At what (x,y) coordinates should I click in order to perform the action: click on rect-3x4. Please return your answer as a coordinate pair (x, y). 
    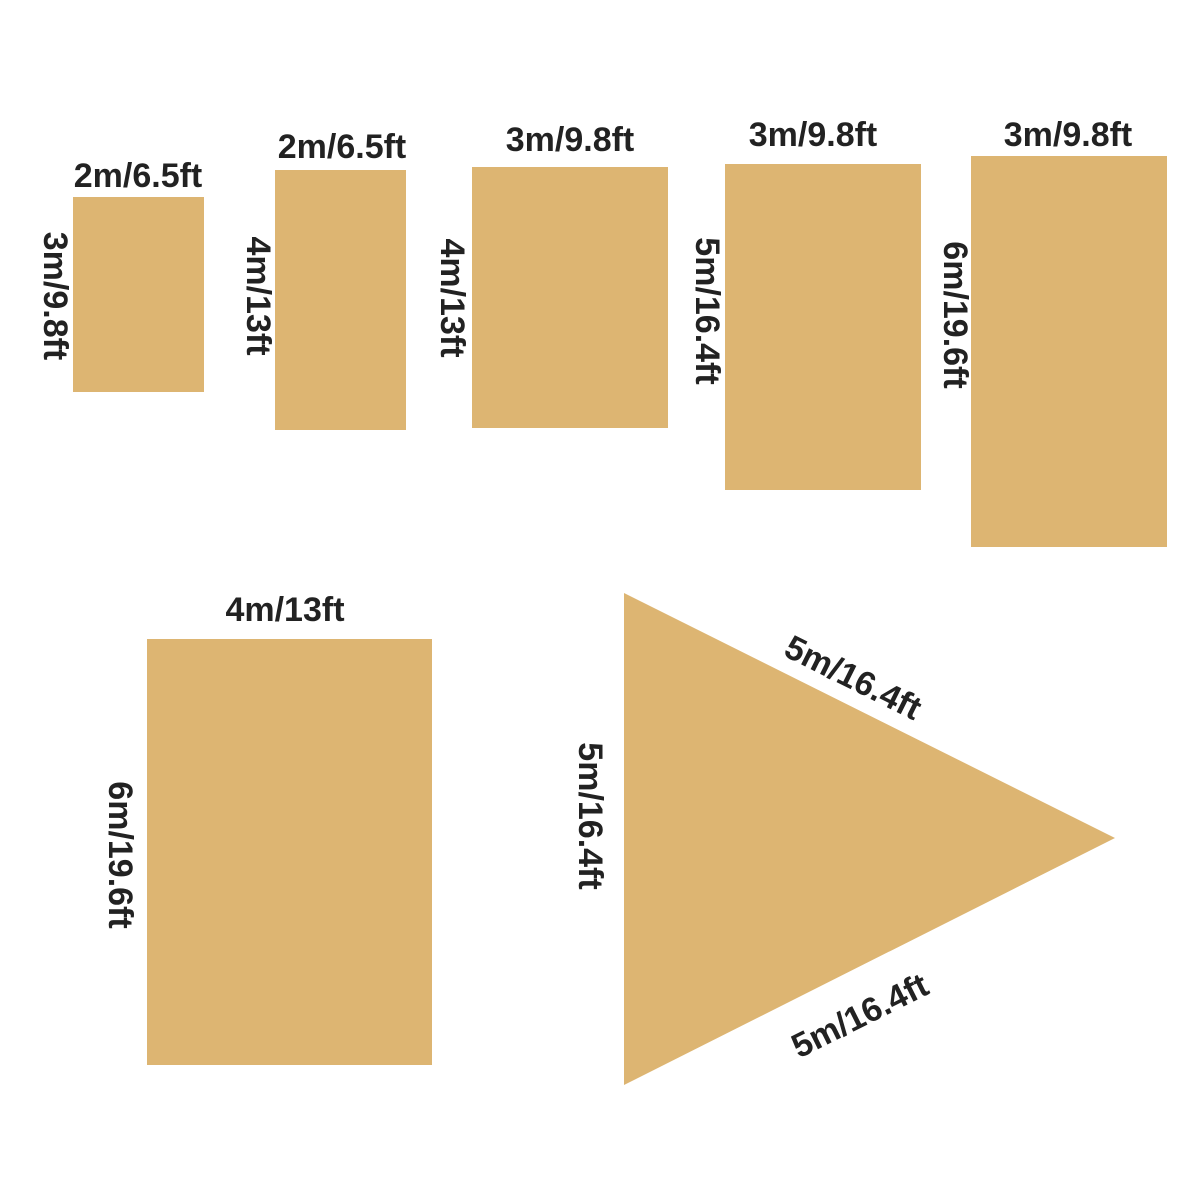
    Looking at the image, I should click on (570, 297).